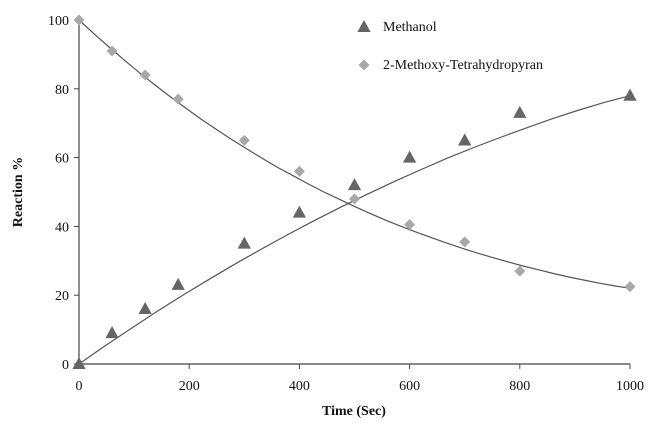  I want to click on legend-item-methanol: Methanol, so click(397, 27).